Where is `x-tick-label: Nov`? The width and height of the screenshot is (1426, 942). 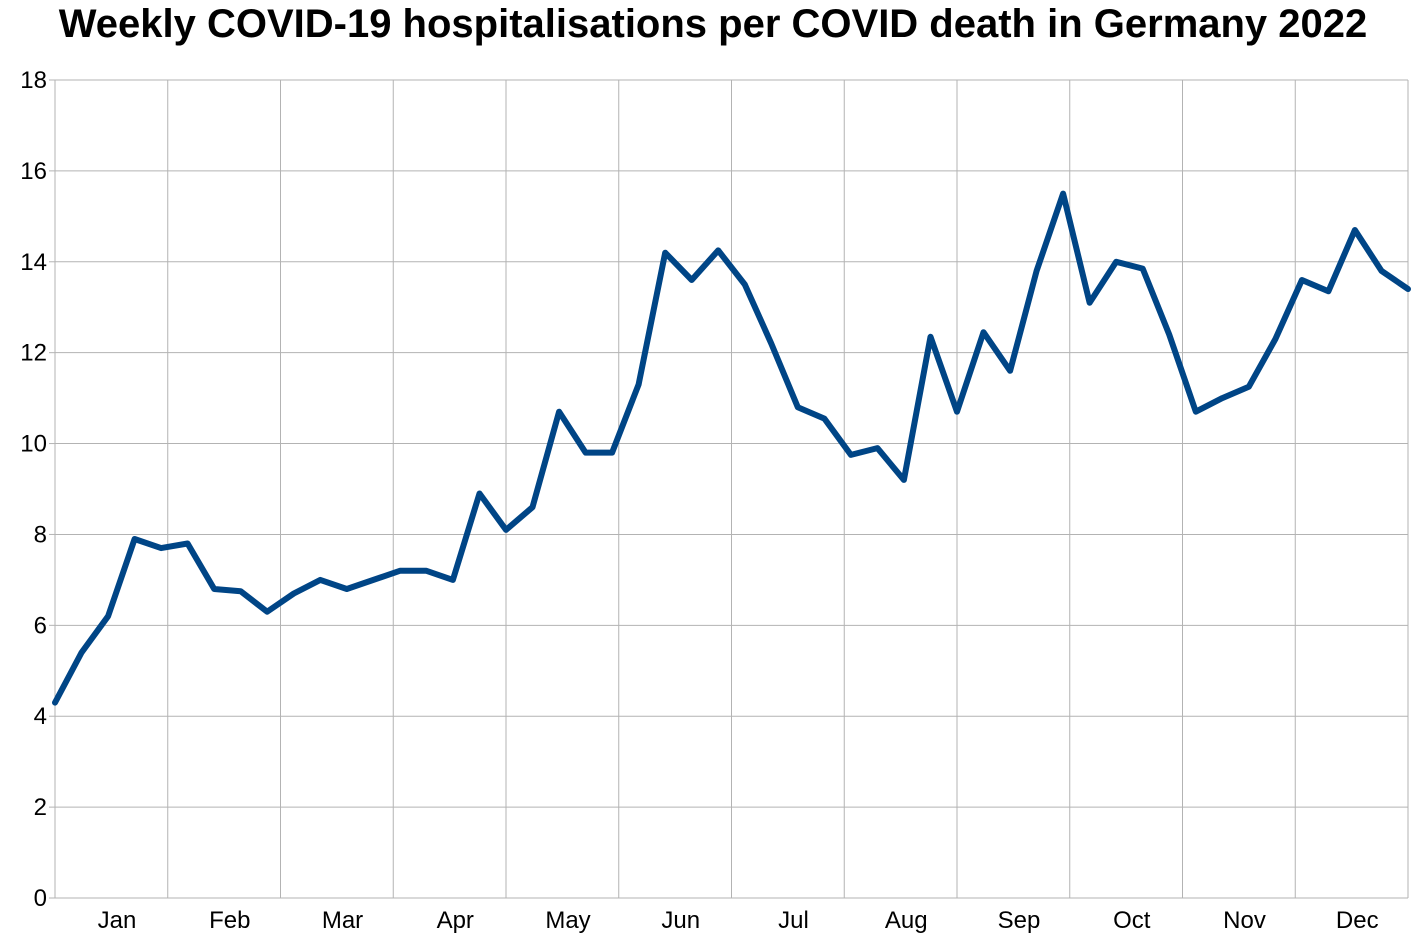 x-tick-label: Nov is located at coordinates (1244, 920).